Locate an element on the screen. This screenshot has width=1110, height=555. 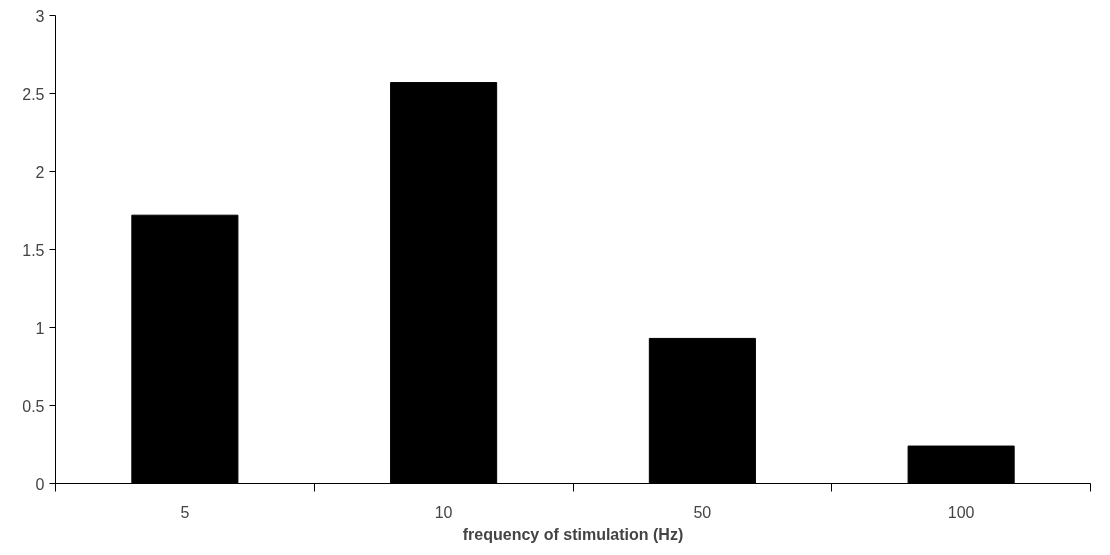
y-tick-label: 2 is located at coordinates (40, 172).